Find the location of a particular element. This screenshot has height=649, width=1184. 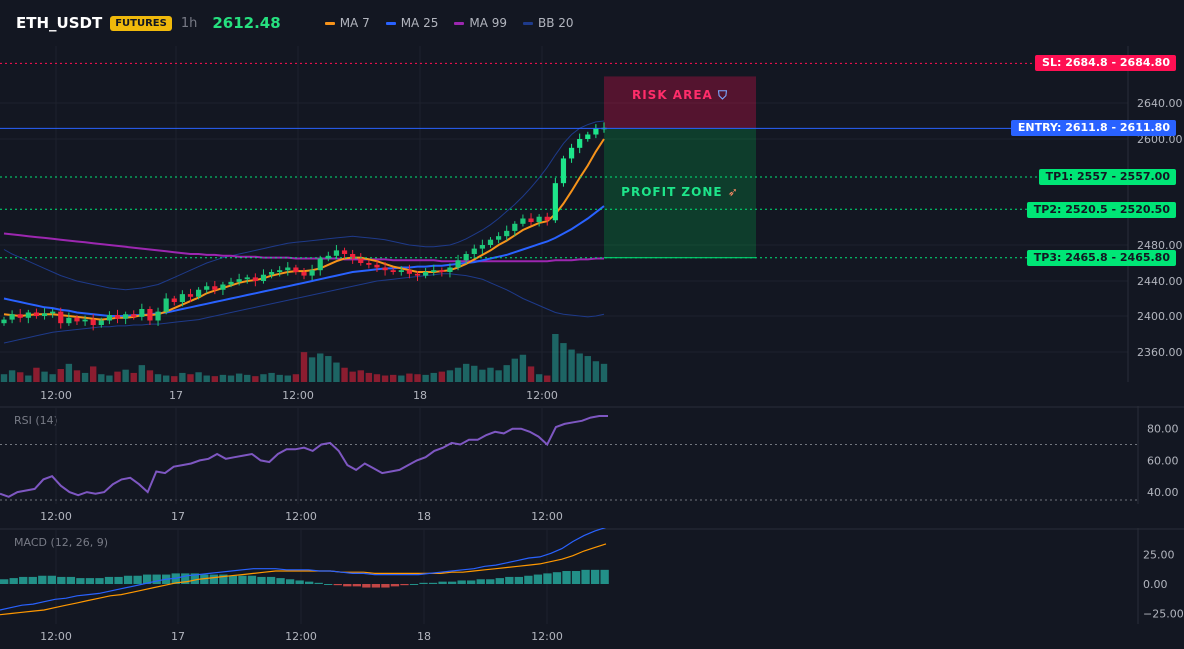

rsi-line is located at coordinates (304, 456).